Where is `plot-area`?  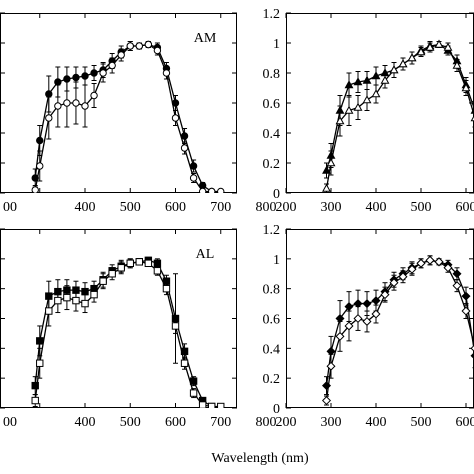
plot-area is located at coordinates (128, 116).